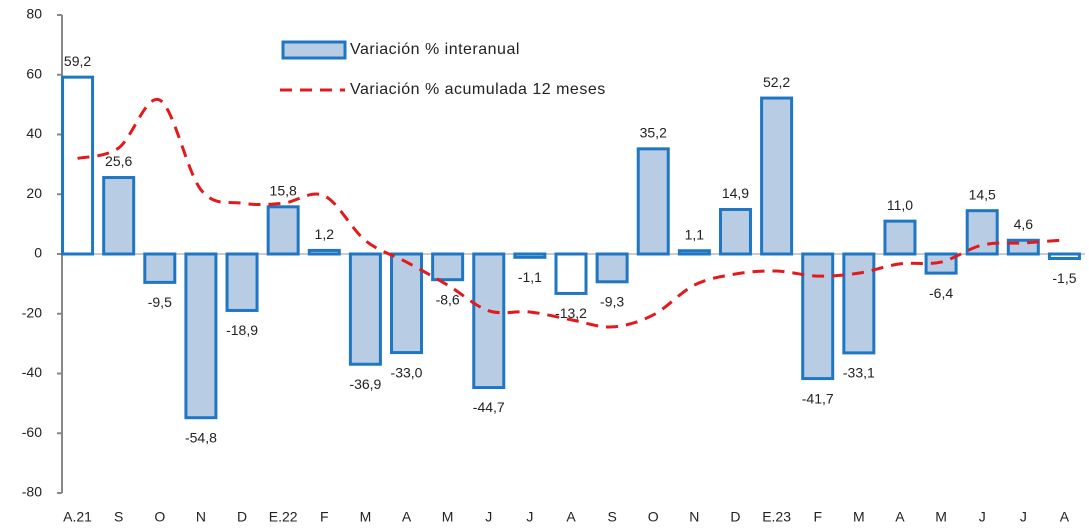 This screenshot has height=529, width=1089. I want to click on data-label: 35,2, so click(653, 133).